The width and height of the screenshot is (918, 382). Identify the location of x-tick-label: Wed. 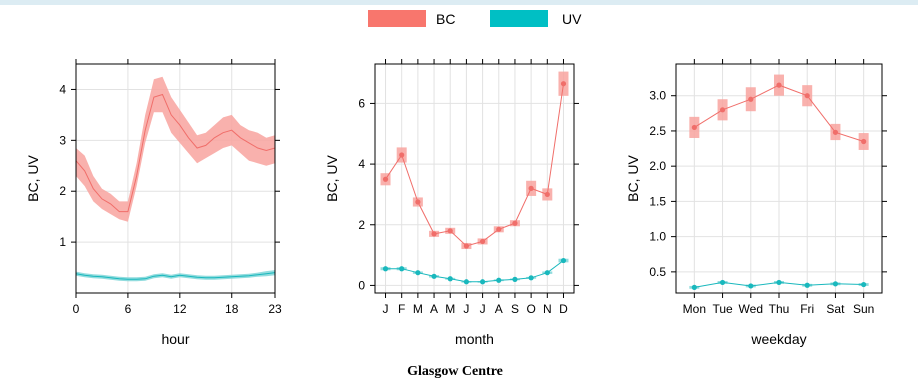
(751, 309).